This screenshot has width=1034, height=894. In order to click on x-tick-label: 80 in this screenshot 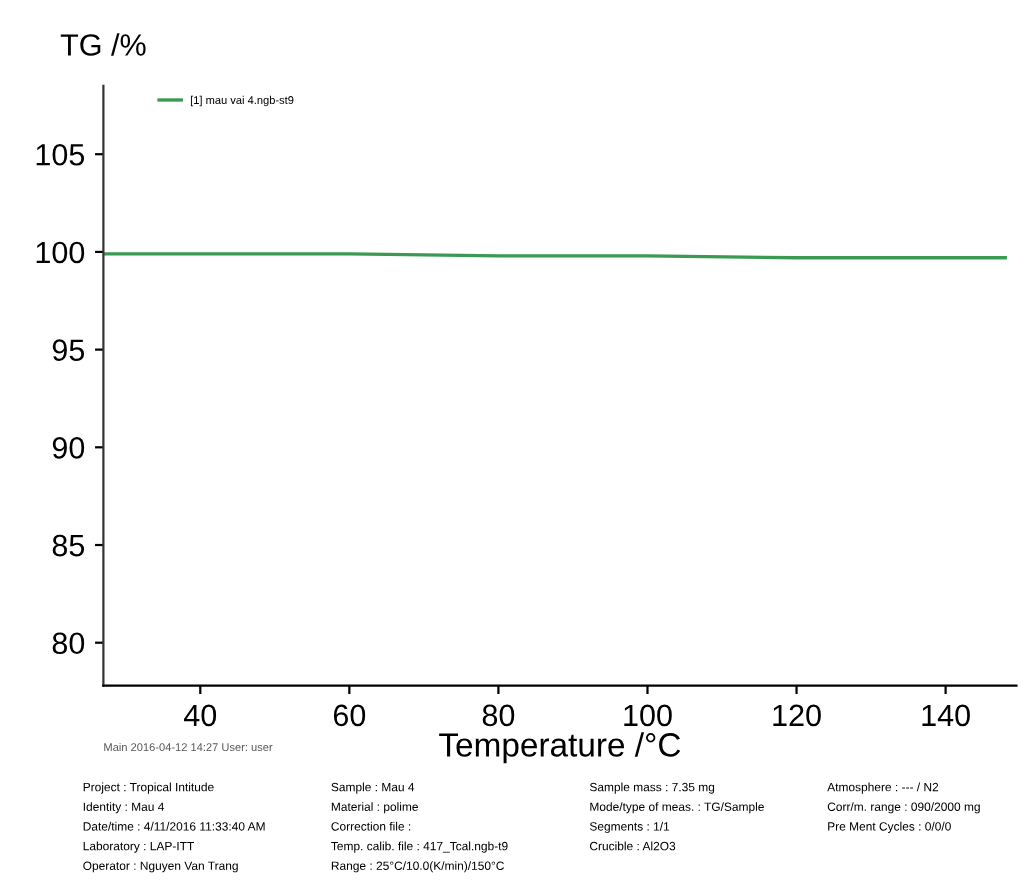, I will do `click(498, 715)`.